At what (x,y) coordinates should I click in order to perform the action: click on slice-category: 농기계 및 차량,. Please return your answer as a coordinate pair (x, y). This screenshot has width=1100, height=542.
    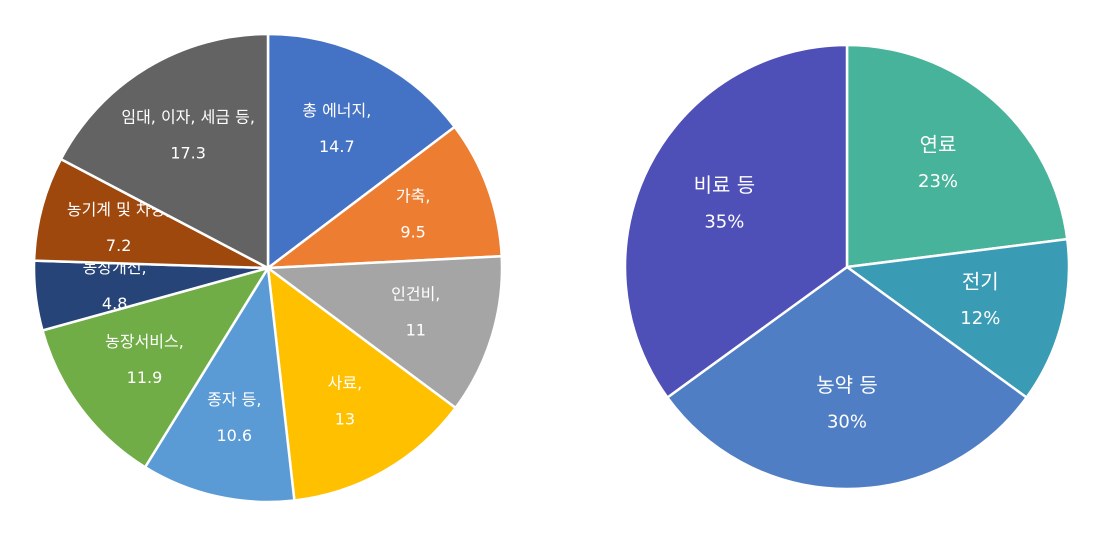
    Looking at the image, I should click on (119, 209).